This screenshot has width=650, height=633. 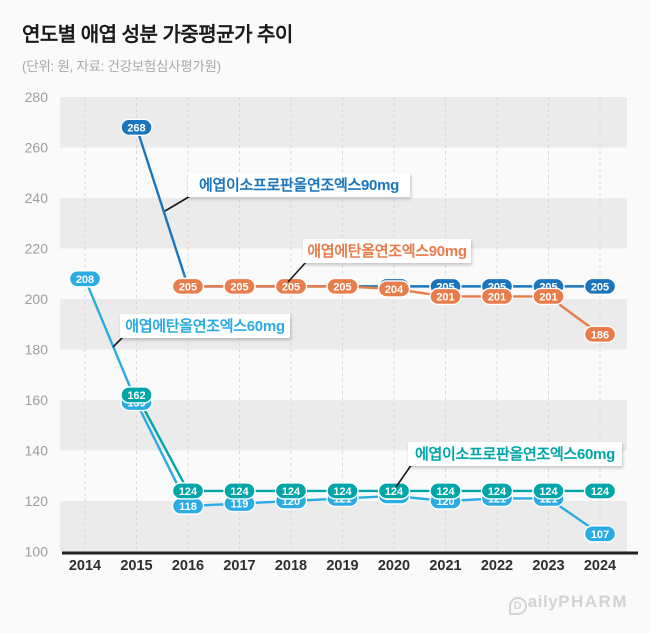 I want to click on dailypharm-logo-pharm: PHARM, so click(x=593, y=601).